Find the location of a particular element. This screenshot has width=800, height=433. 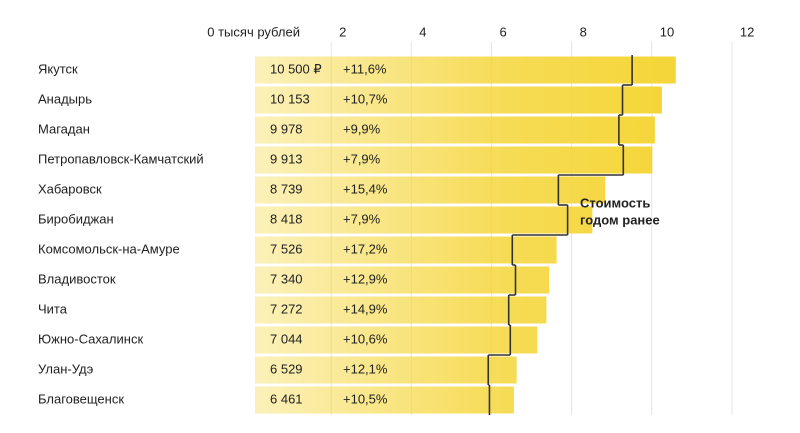

change-label: +14,9% is located at coordinates (365, 308).